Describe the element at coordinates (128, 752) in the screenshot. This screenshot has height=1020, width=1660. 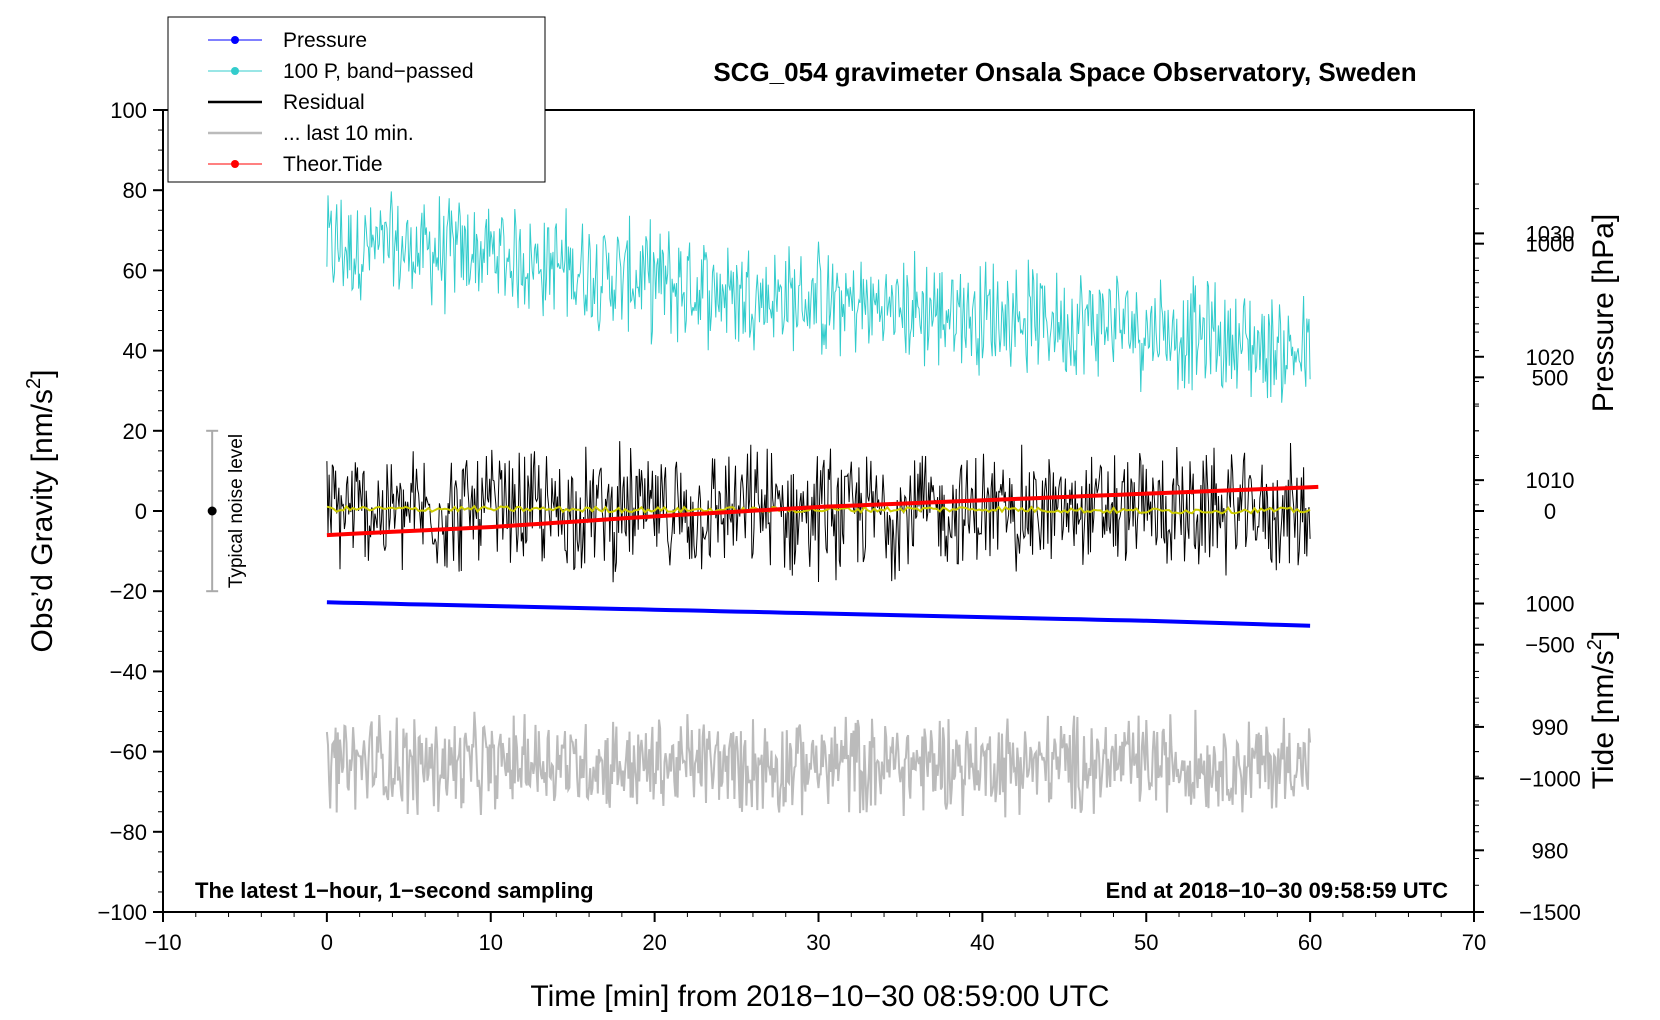
I see `y-tick-label: −60` at that location.